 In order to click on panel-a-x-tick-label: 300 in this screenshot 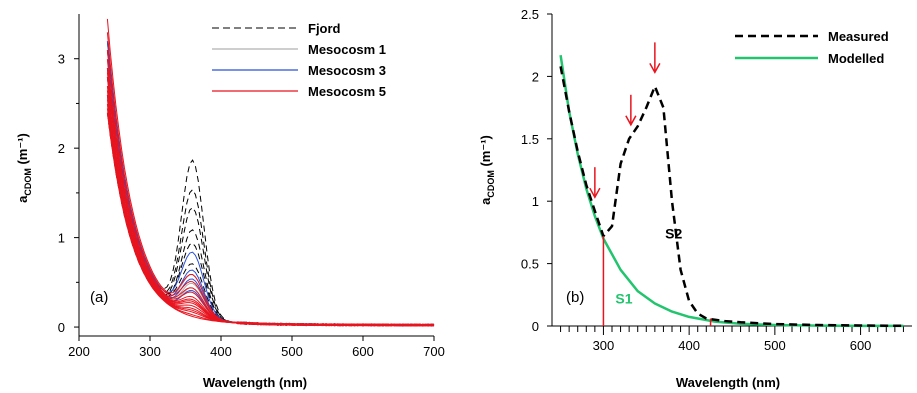, I will do `click(150, 351)`.